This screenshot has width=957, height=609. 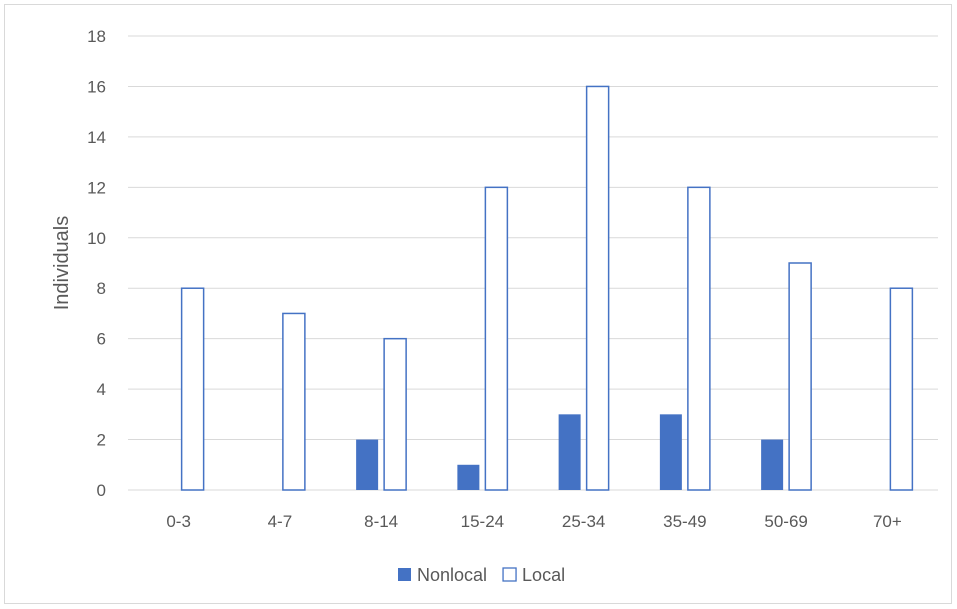 I want to click on legend: Nonlocal Local, so click(x=481, y=575).